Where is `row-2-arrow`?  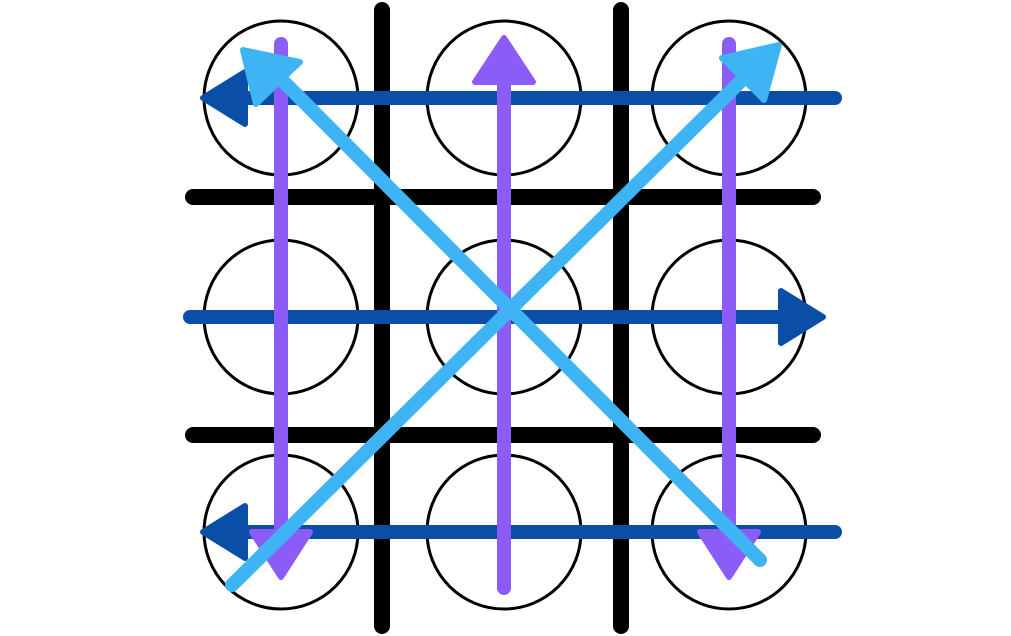 row-2-arrow is located at coordinates (504, 317).